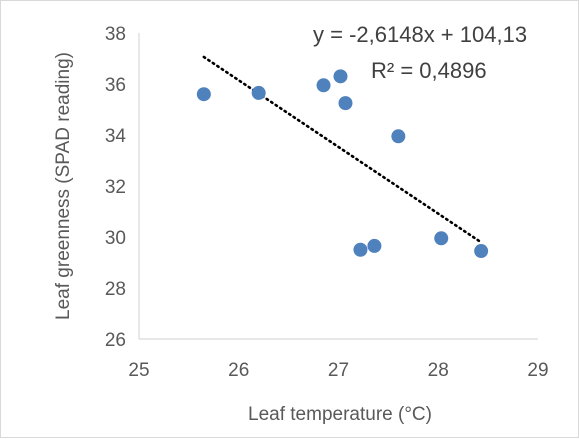  Describe the element at coordinates (340, 414) in the screenshot. I see `x-axis-title: Leaf temperature (°C)` at that location.